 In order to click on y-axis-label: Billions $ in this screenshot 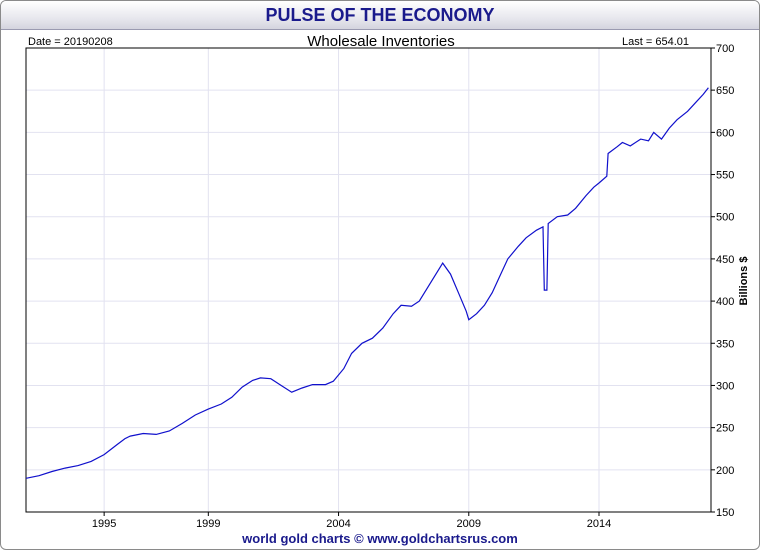, I will do `click(744, 281)`.